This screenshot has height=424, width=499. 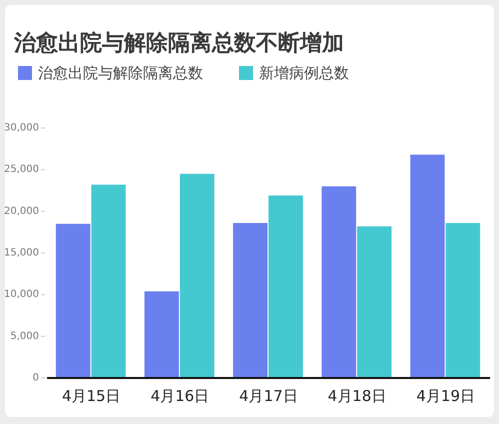 What do you see at coordinates (21, 253) in the screenshot?
I see `y-tick-label: 15,000` at bounding box center [21, 253].